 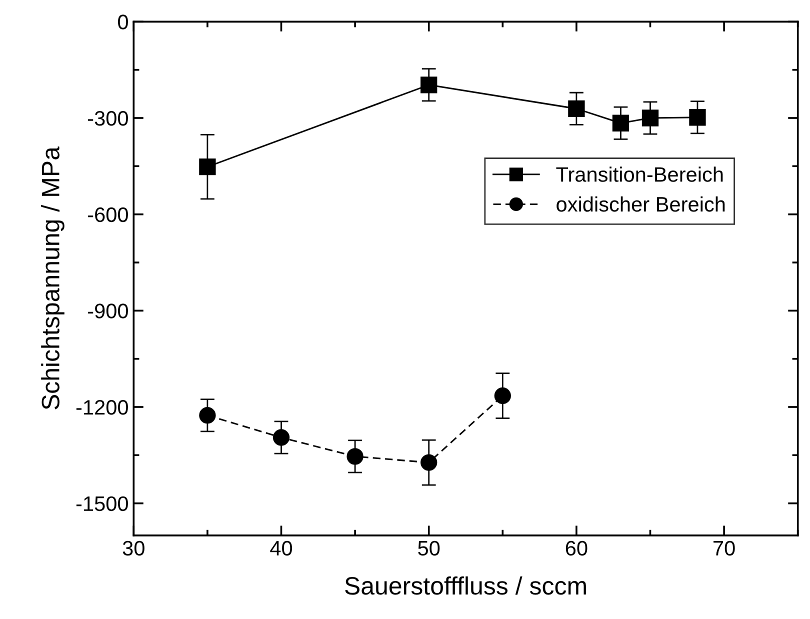 What do you see at coordinates (52, 278) in the screenshot?
I see `y-axis-title: Schichtspannung / MPa` at bounding box center [52, 278].